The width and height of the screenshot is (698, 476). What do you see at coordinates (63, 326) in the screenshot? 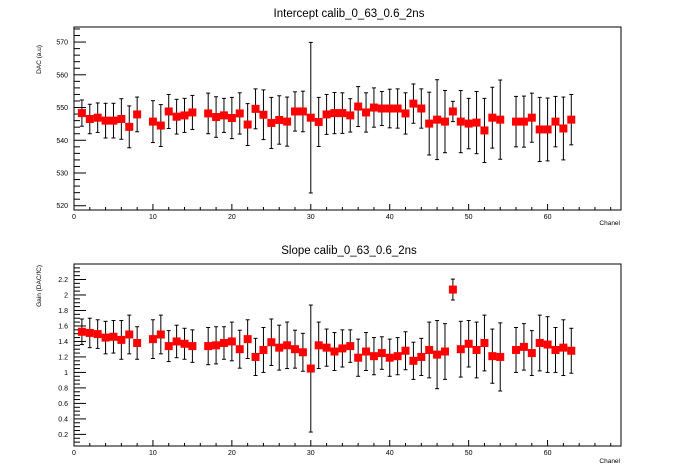
I see `y-tick-label: 1.6` at bounding box center [63, 326].